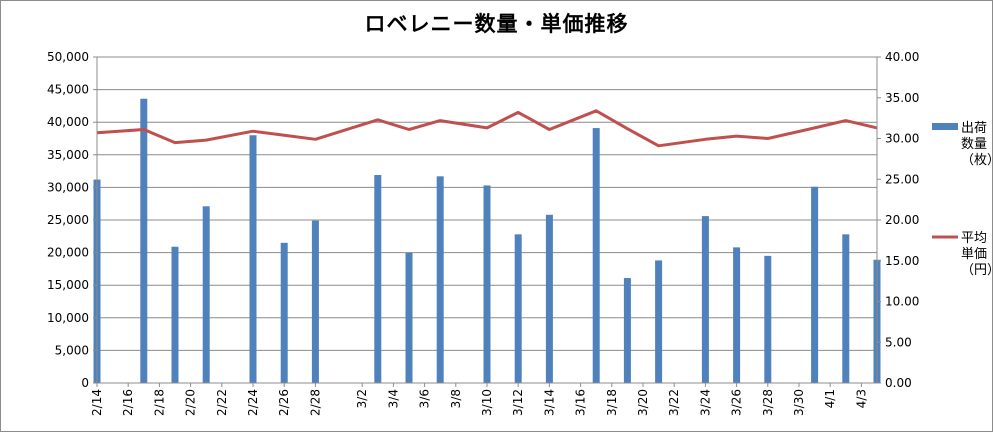 This screenshot has height=432, width=993. Describe the element at coordinates (974, 128) in the screenshot. I see `legend-label: 出荷` at that location.